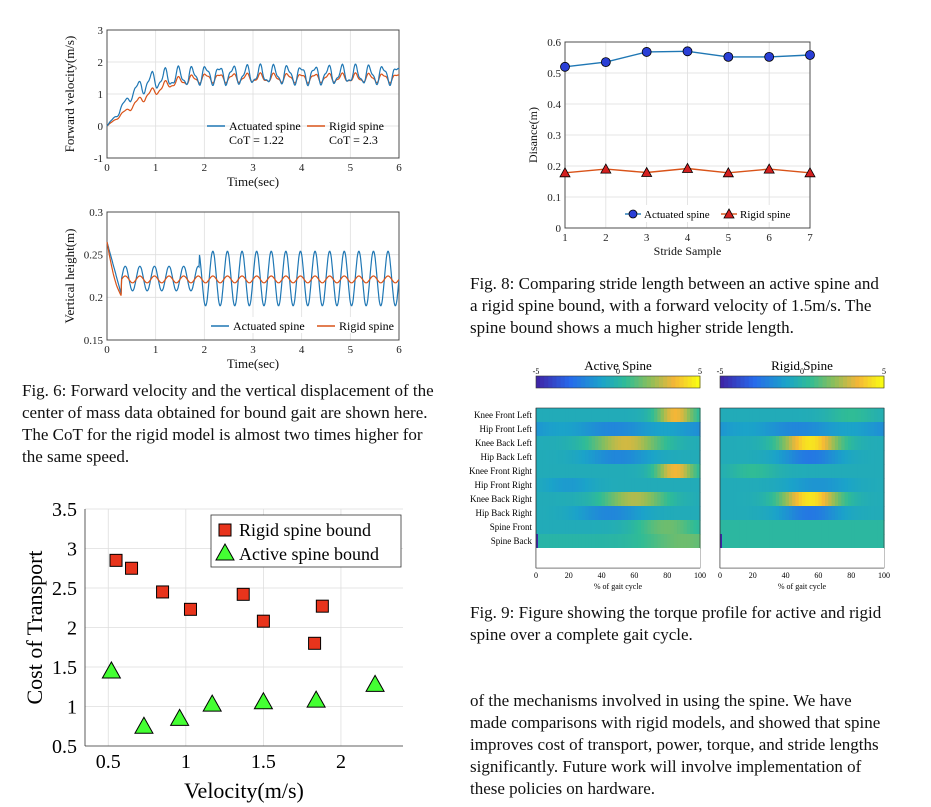  I want to click on legend-label: CoT = 1.22, so click(256, 140).